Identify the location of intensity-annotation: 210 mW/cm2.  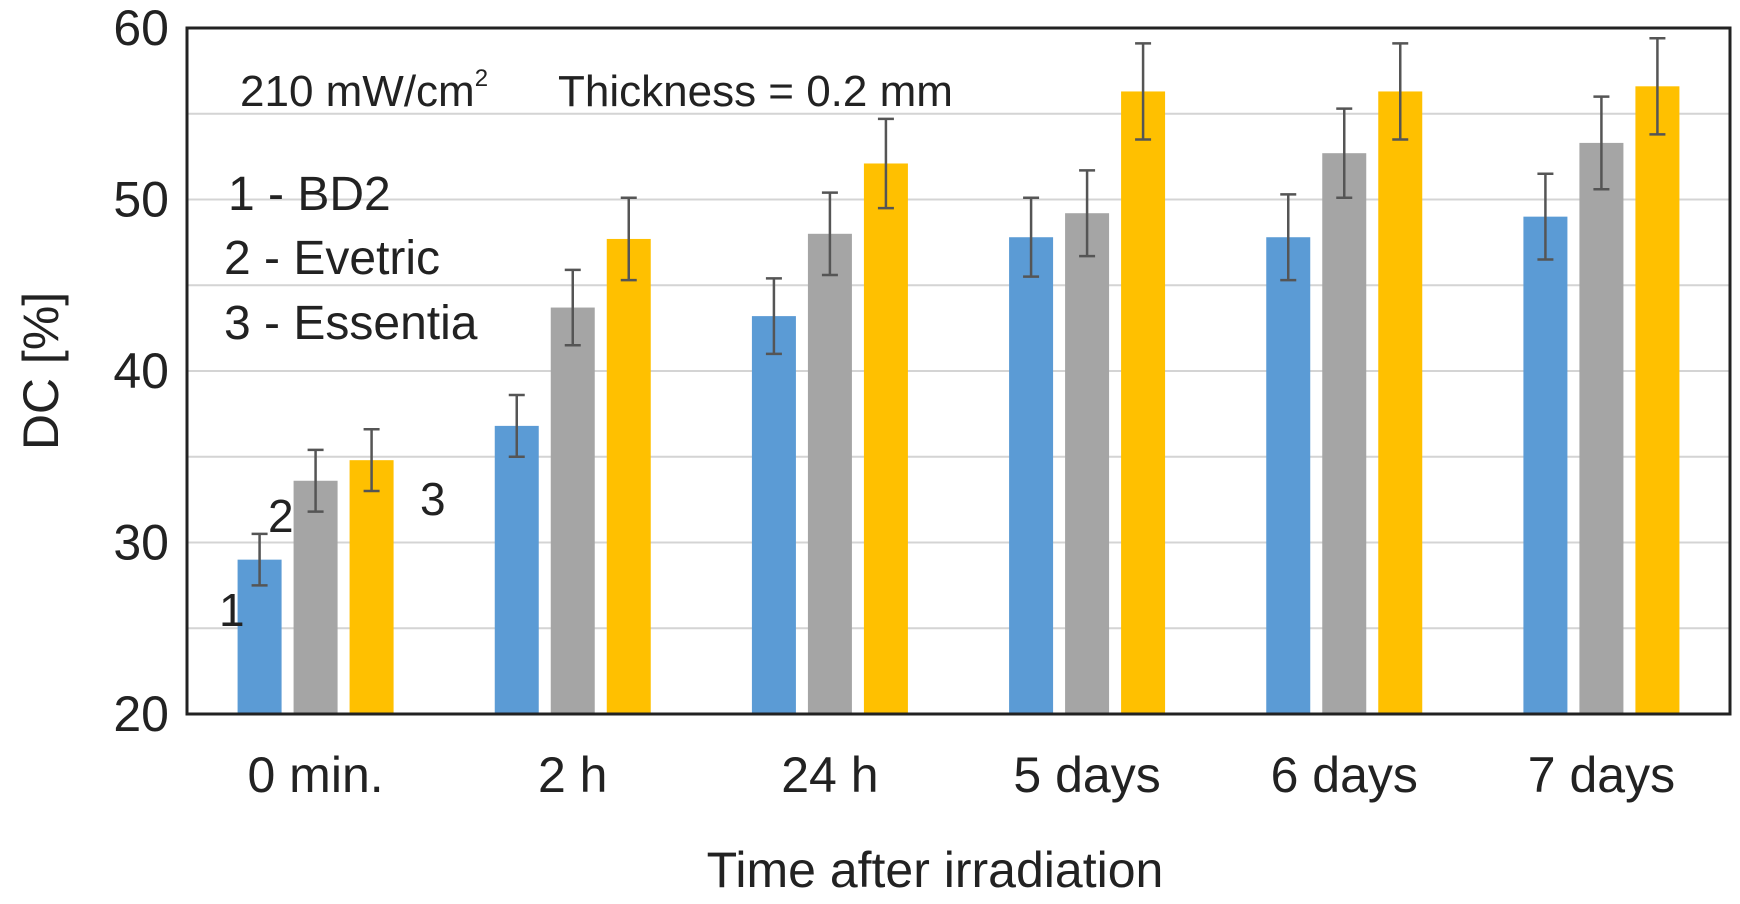
(364, 90).